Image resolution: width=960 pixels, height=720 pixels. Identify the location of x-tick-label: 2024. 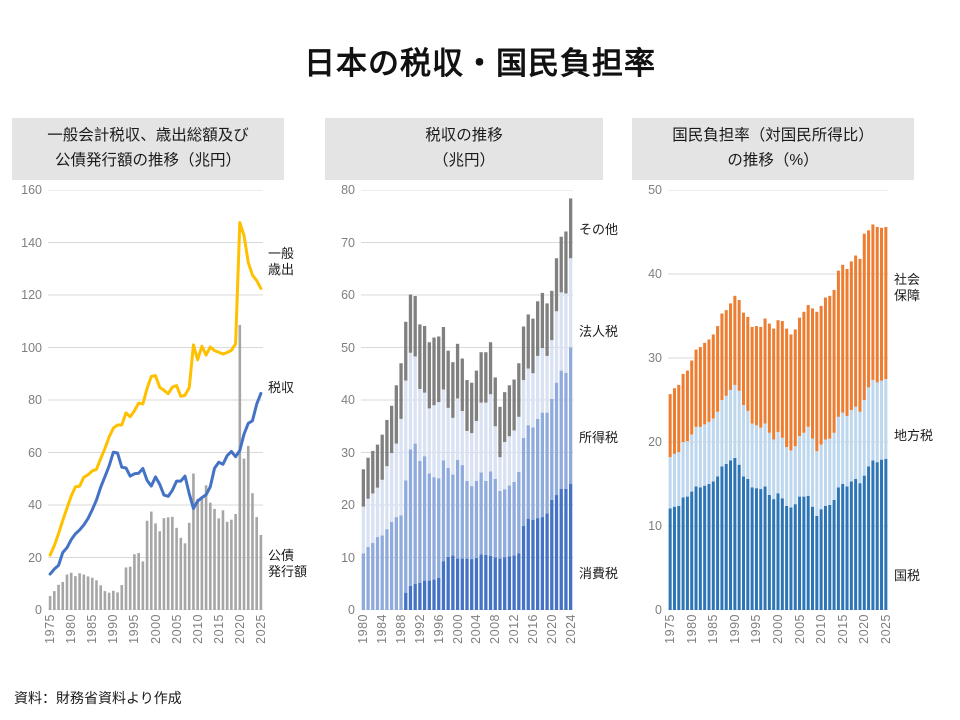
(570, 629).